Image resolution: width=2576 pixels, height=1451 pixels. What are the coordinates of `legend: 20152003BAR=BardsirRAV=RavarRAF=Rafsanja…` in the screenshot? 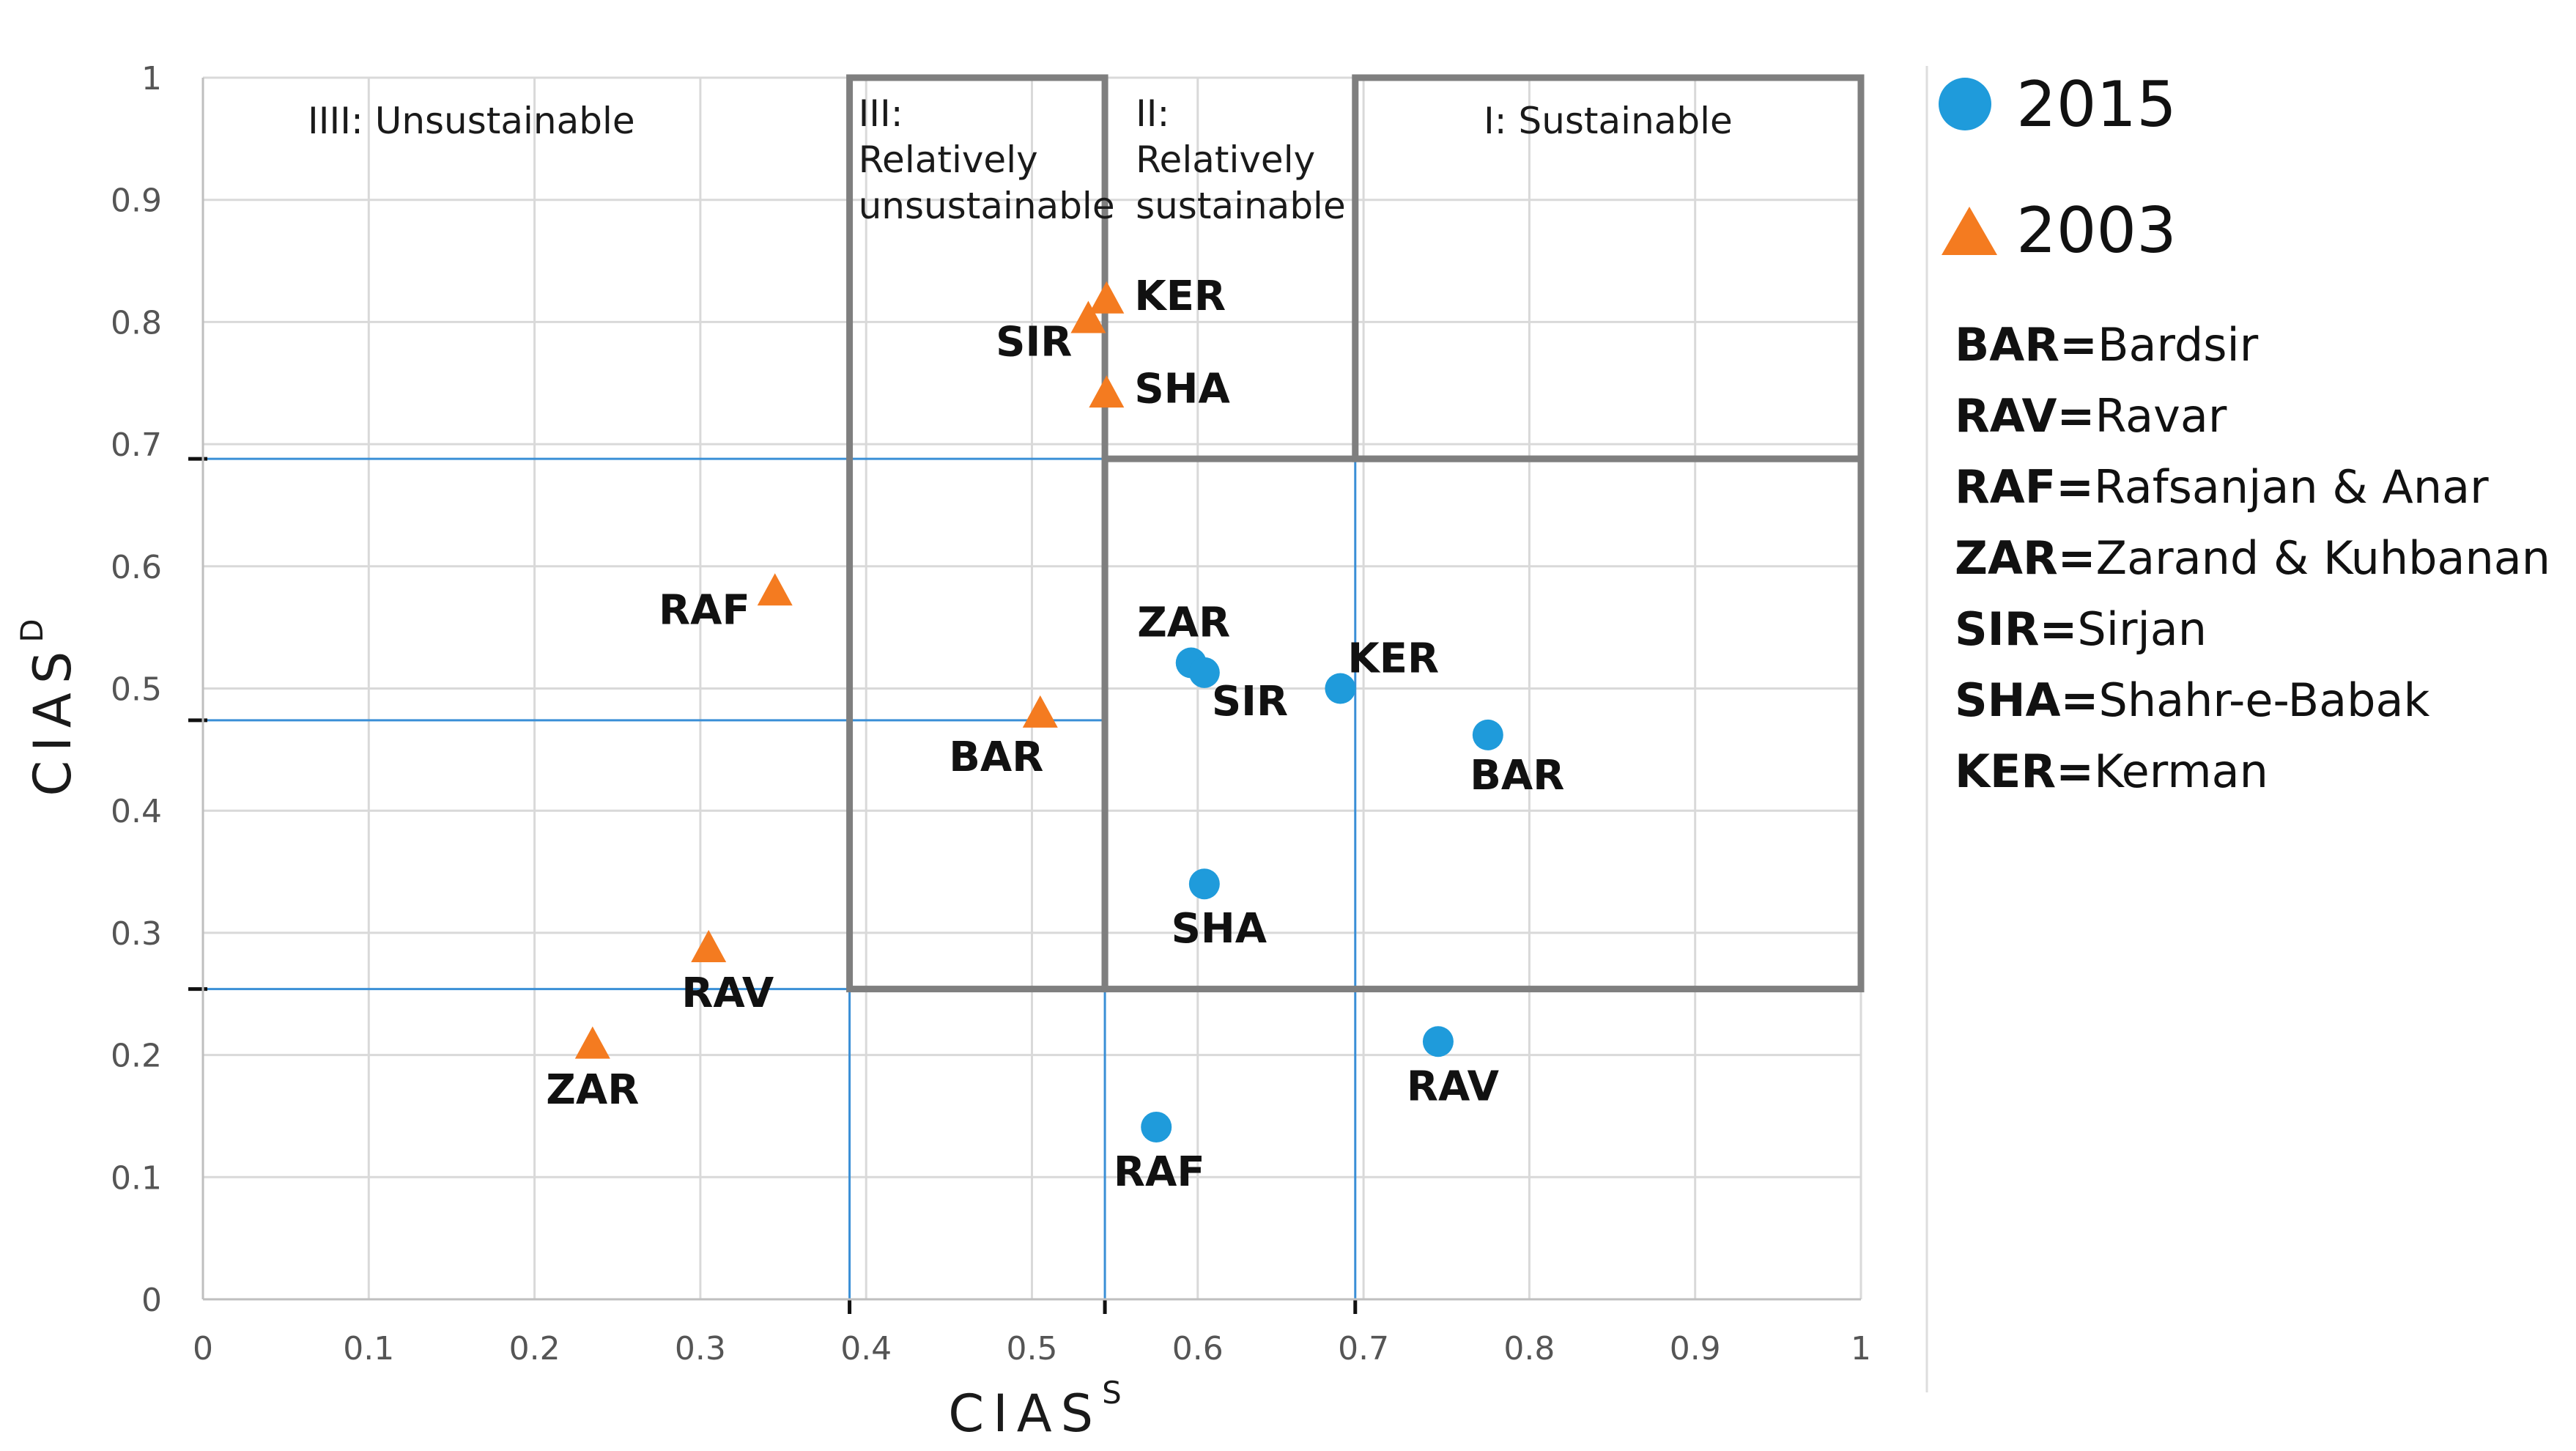 It's located at (2244, 433).